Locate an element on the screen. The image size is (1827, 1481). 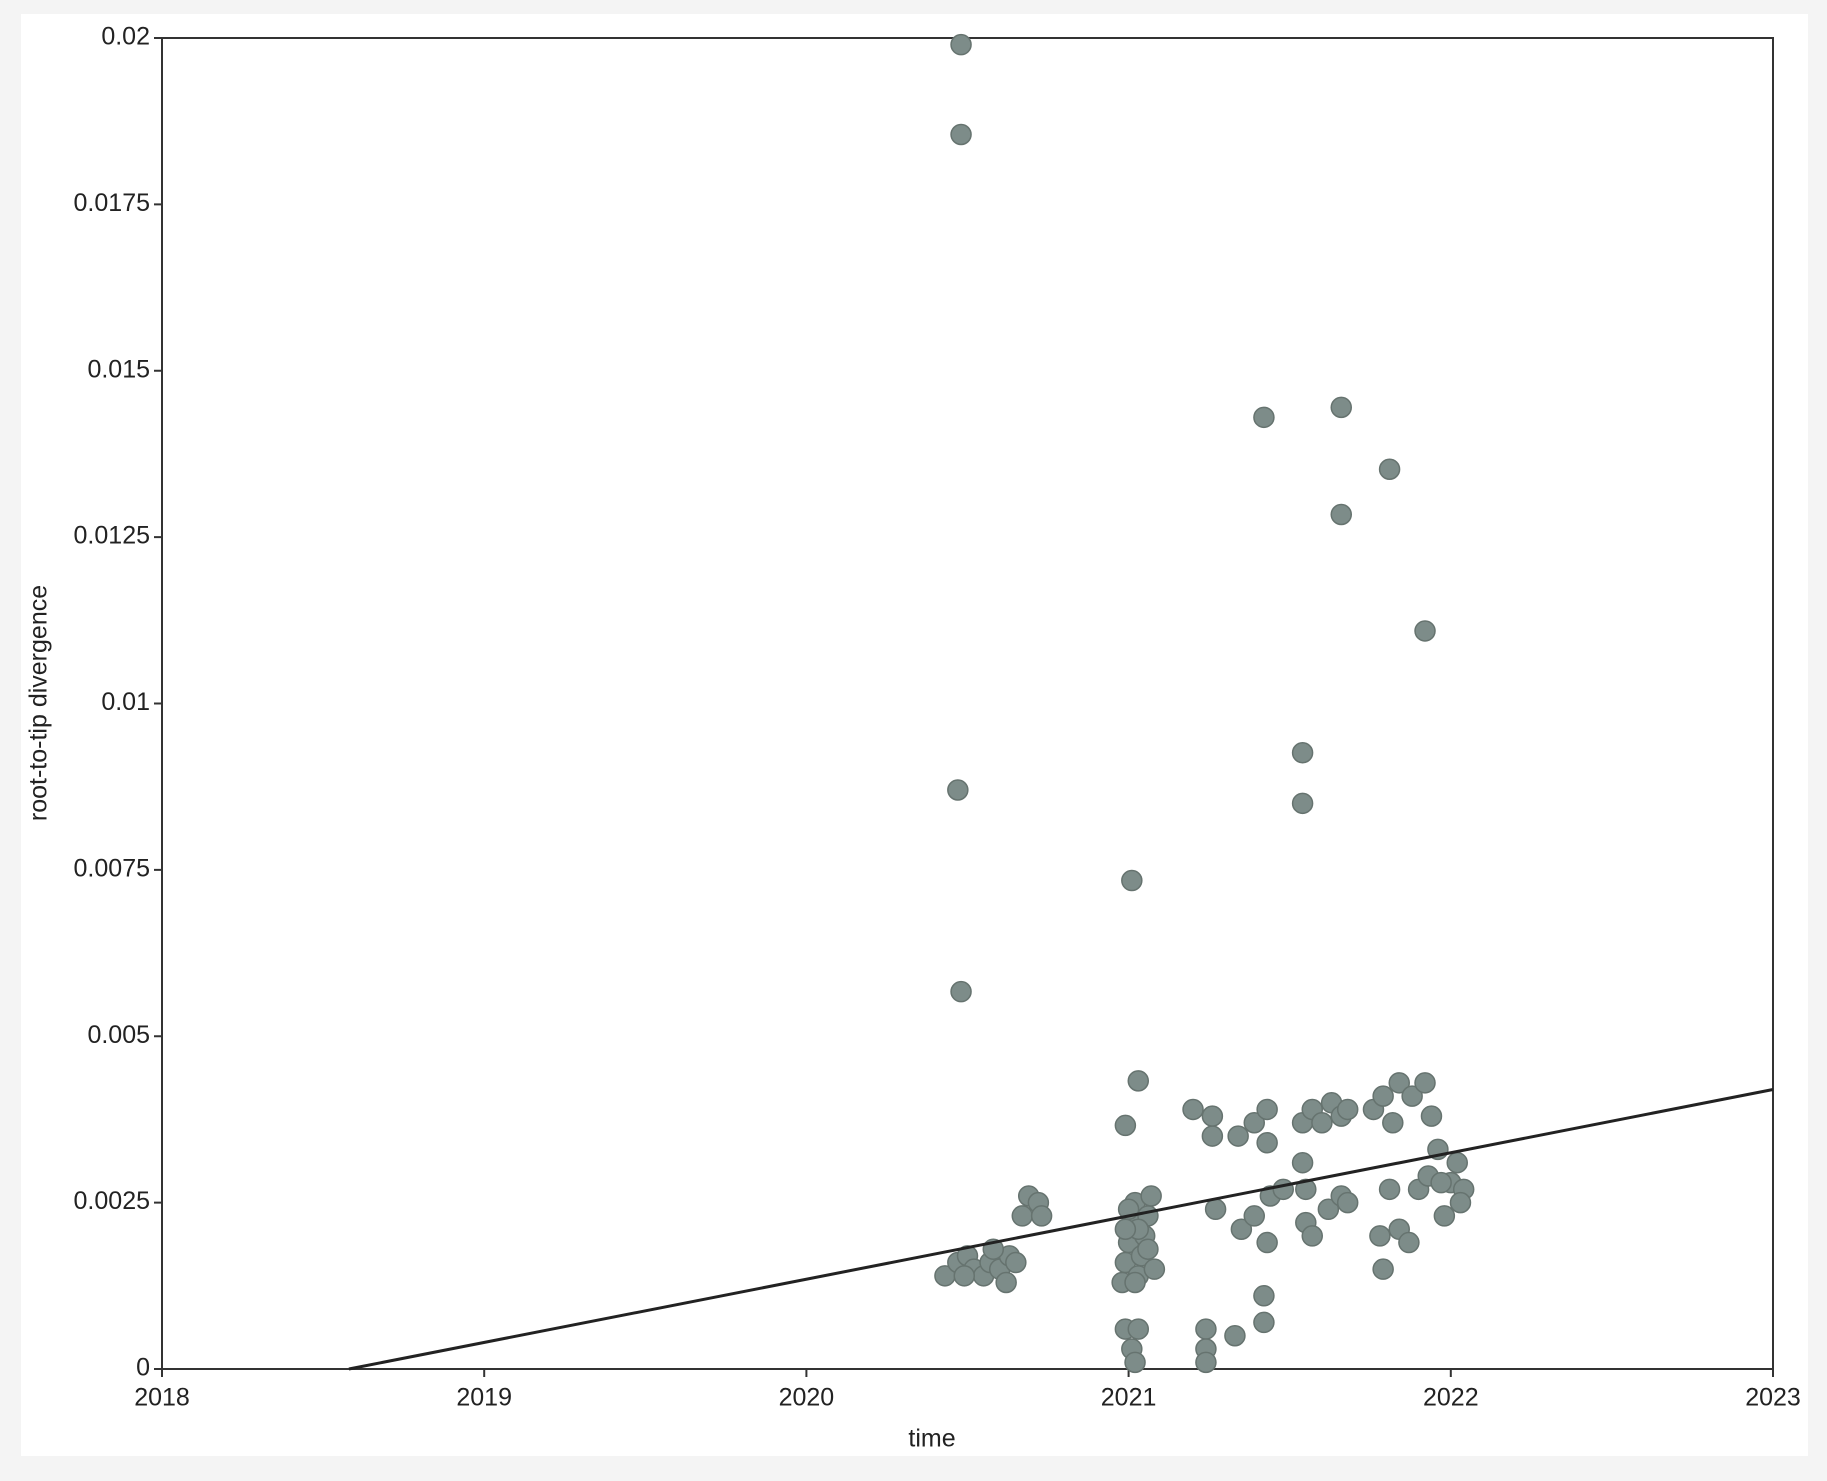
trend-line is located at coordinates (1061, 1229).